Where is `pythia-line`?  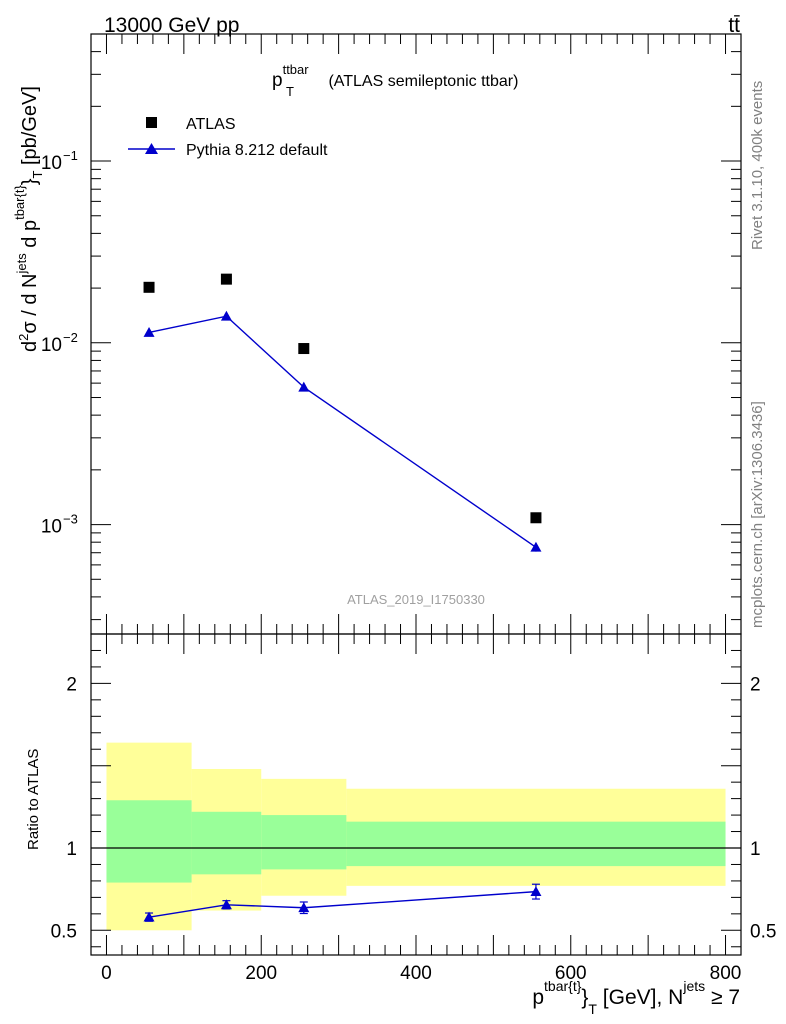
pythia-line is located at coordinates (342, 431).